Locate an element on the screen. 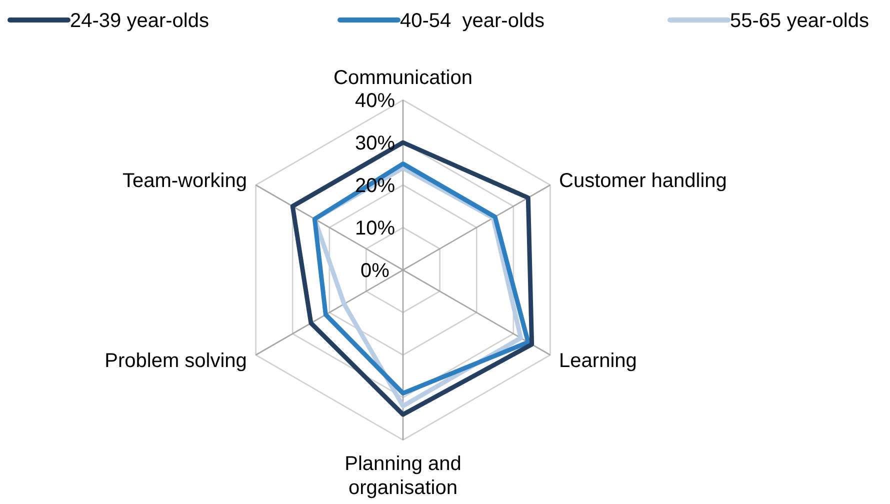  legend-label: 55-65 year-olds is located at coordinates (799, 21).